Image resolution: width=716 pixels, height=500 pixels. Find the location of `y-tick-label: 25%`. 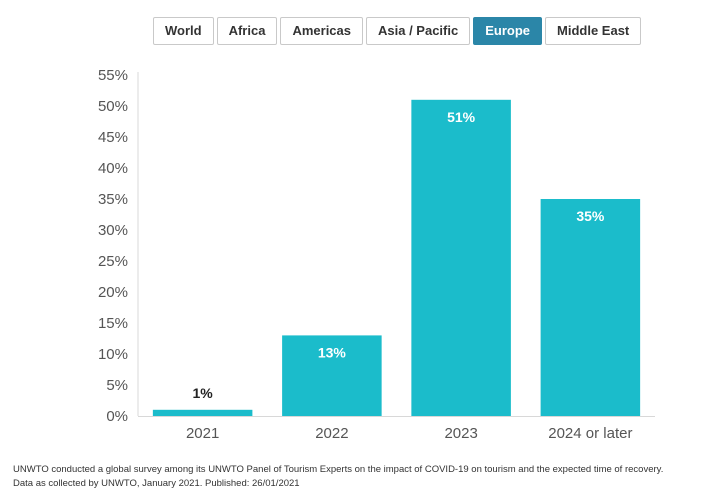

y-tick-label: 25% is located at coordinates (113, 261).